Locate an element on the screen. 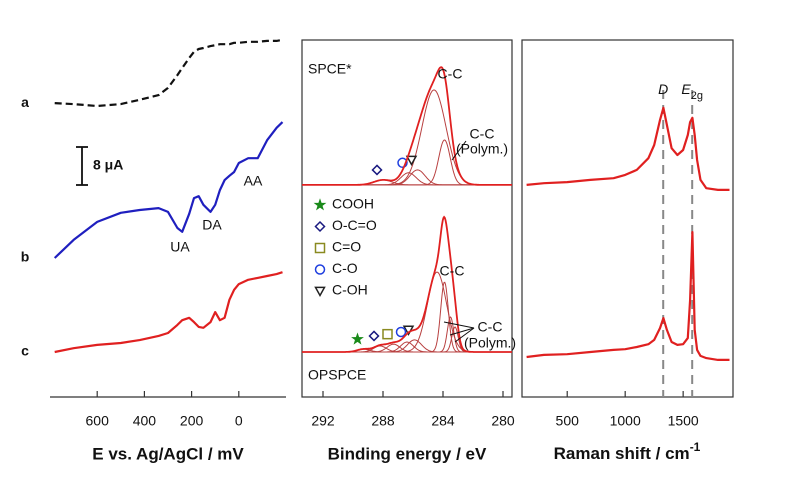 This screenshot has height=489, width=800. series-label: b is located at coordinates (25, 257).